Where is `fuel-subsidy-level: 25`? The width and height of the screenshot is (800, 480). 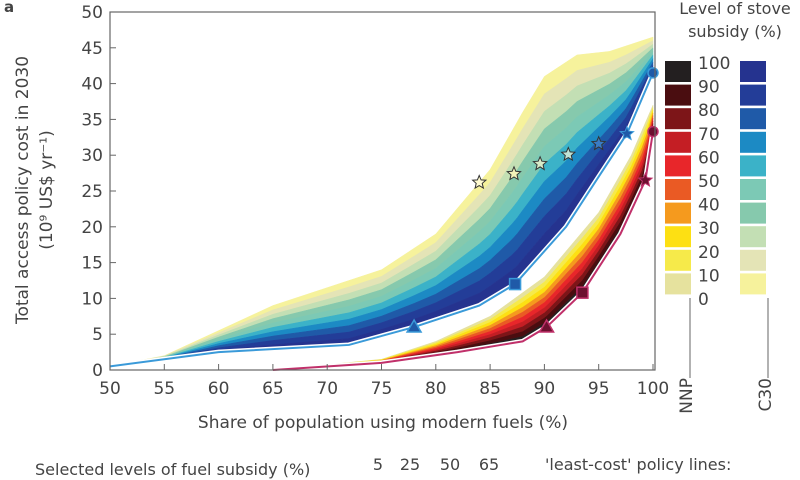
fuel-subsidy-level: 25 is located at coordinates (410, 464).